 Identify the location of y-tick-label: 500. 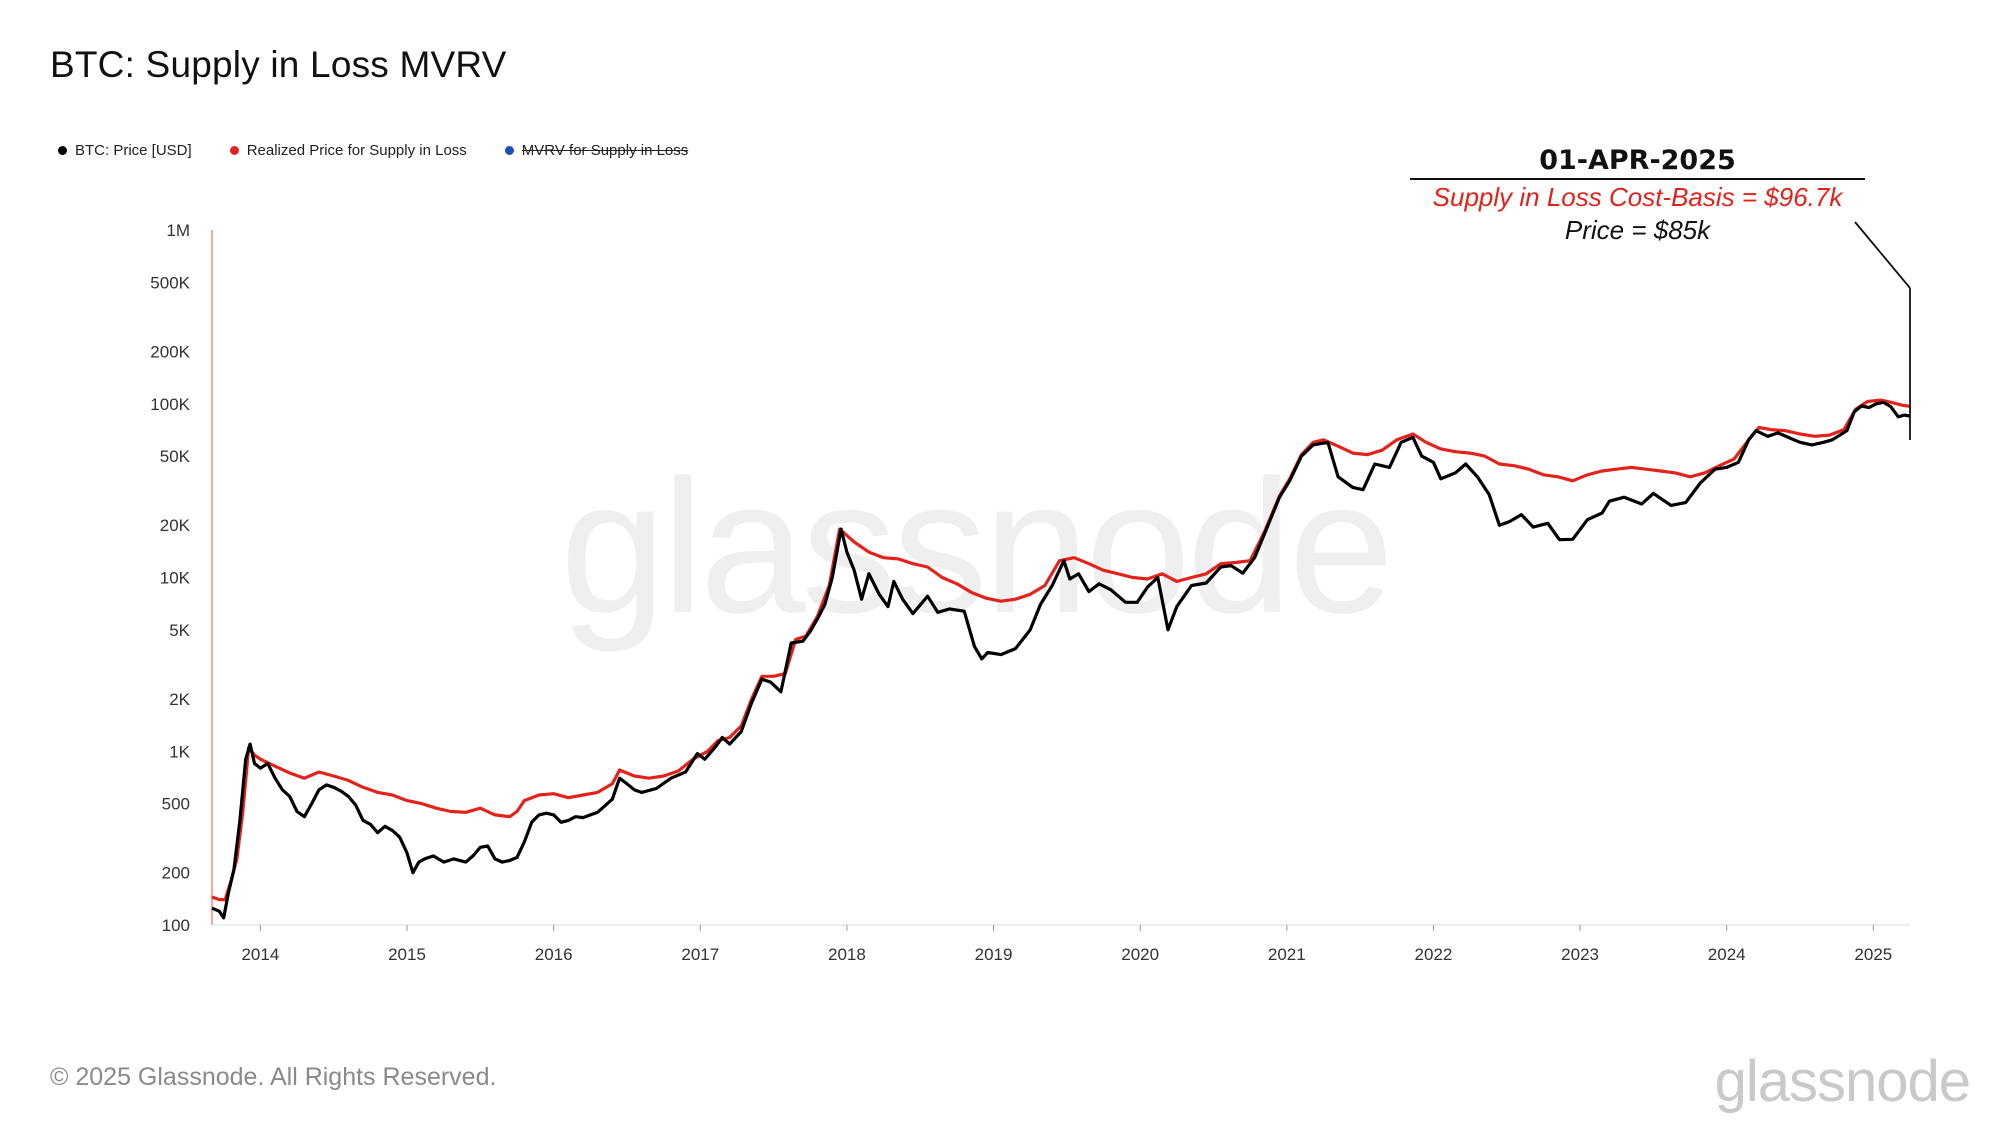
(176, 804).